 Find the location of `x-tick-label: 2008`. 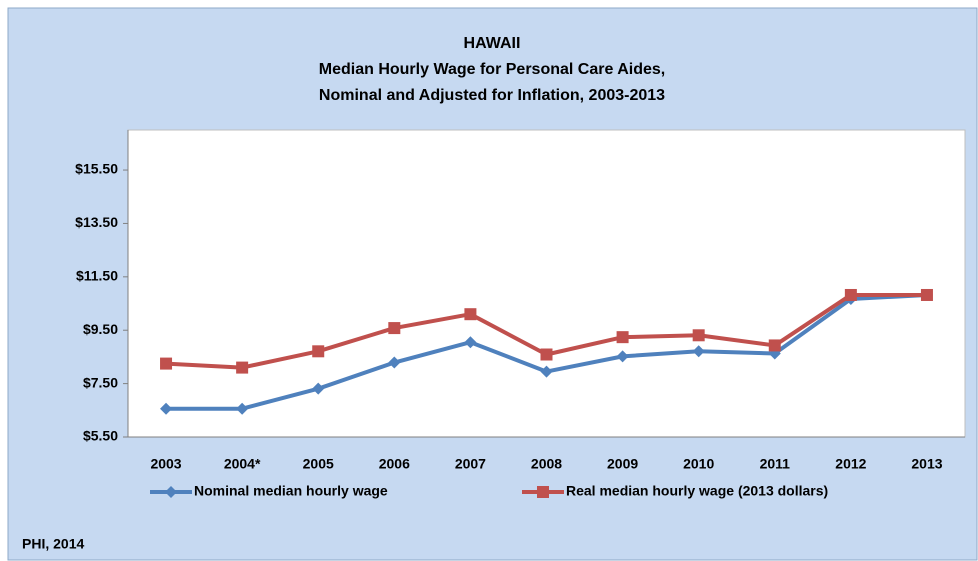

x-tick-label: 2008 is located at coordinates (546, 464).